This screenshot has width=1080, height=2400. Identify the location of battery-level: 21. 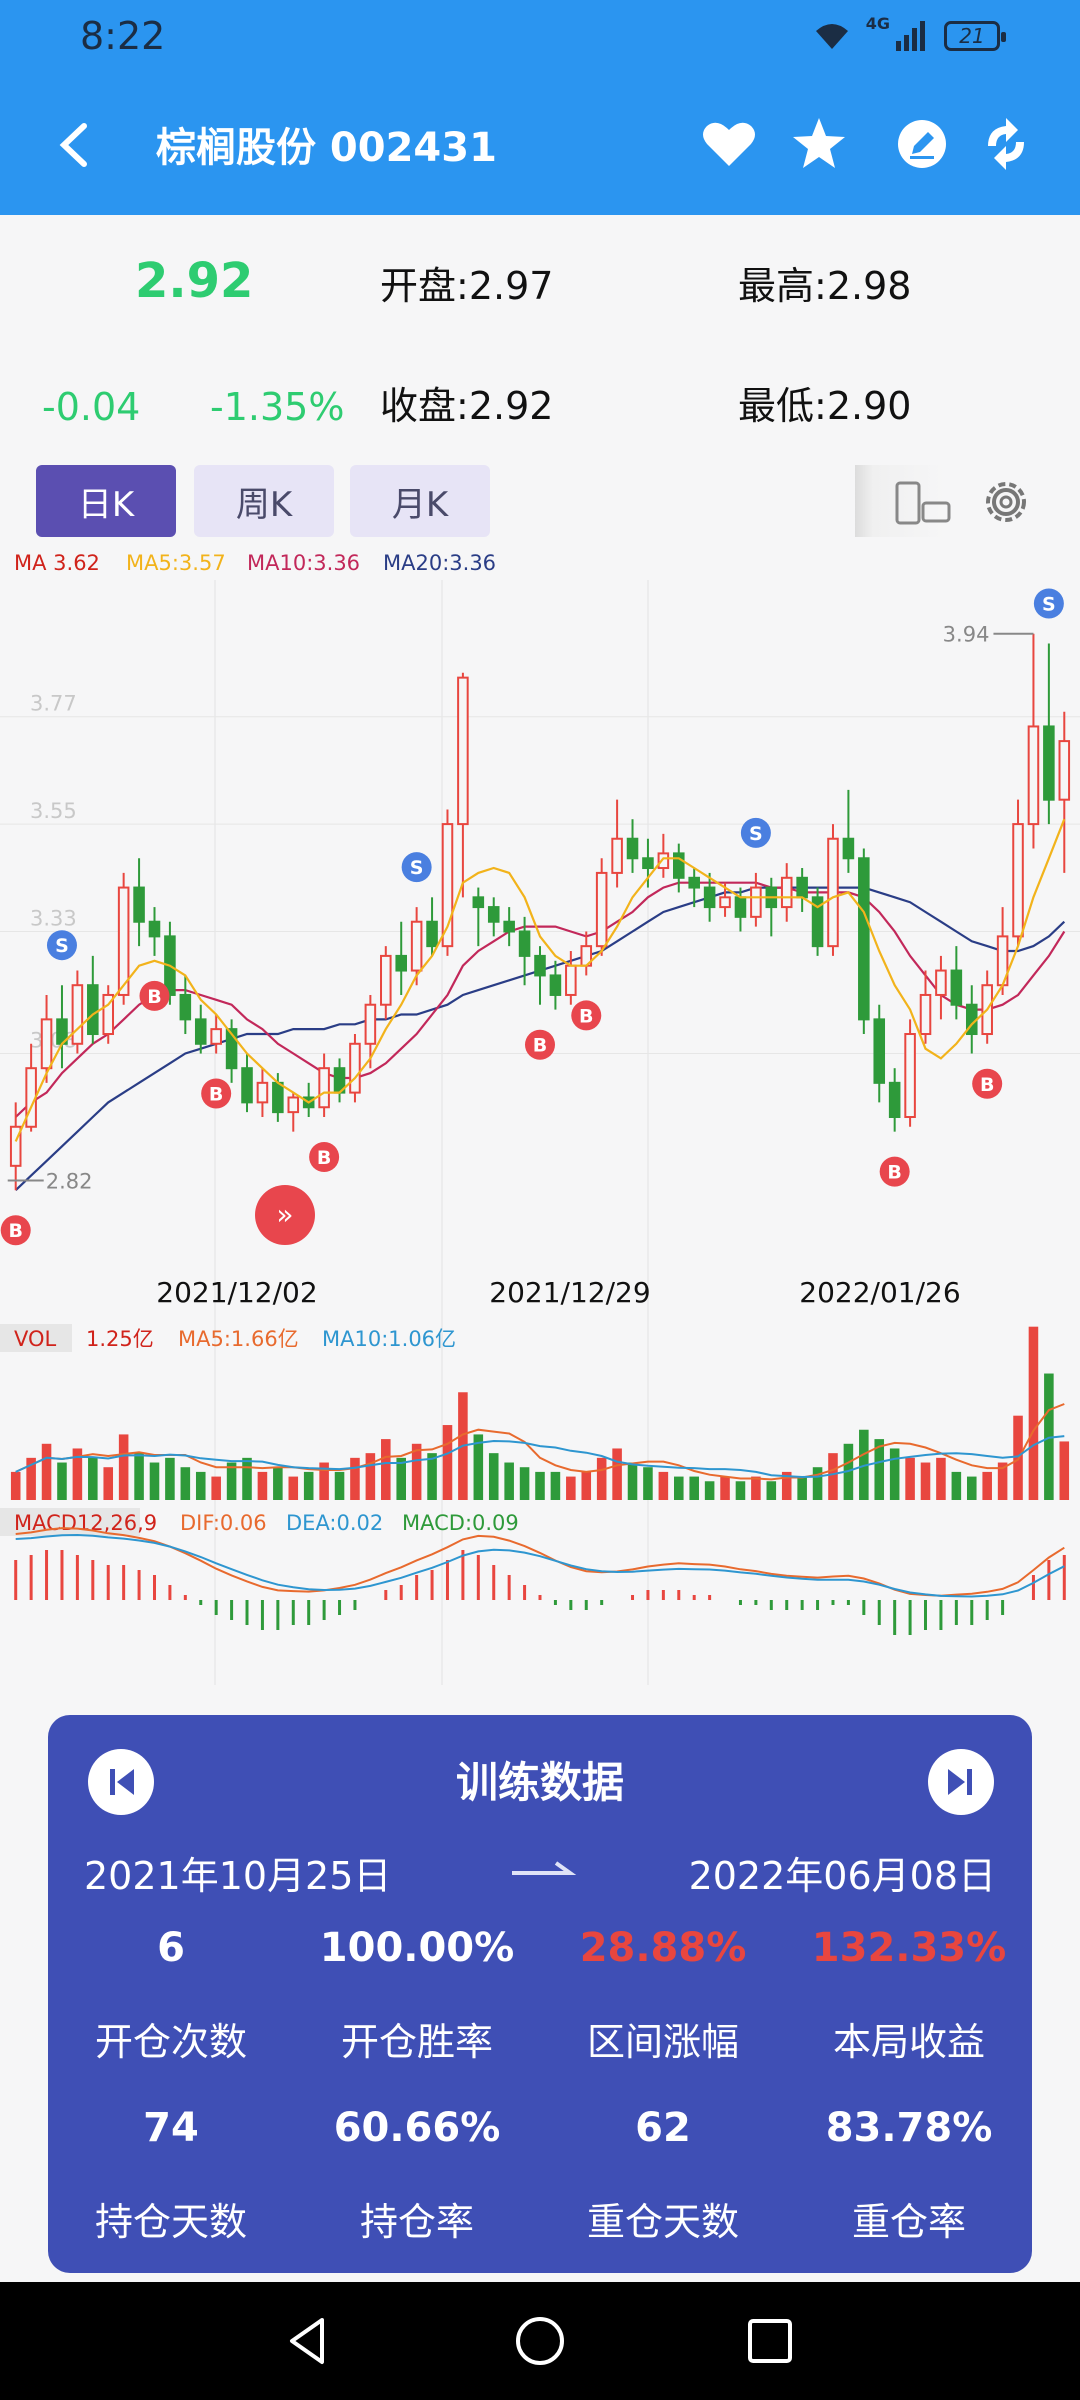
(972, 36).